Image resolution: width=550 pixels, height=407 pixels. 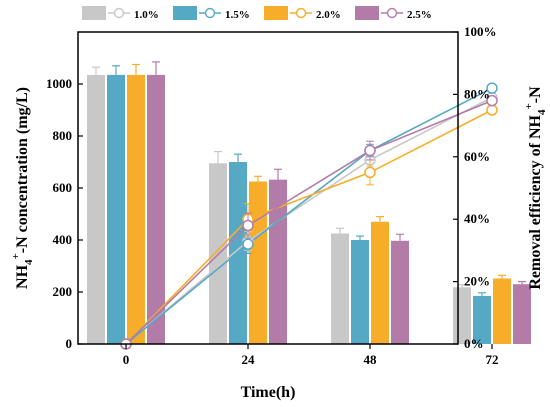 What do you see at coordinates (257, 13) in the screenshot?
I see `legend: 1.0% 1.5% 2.0% 2.5%` at bounding box center [257, 13].